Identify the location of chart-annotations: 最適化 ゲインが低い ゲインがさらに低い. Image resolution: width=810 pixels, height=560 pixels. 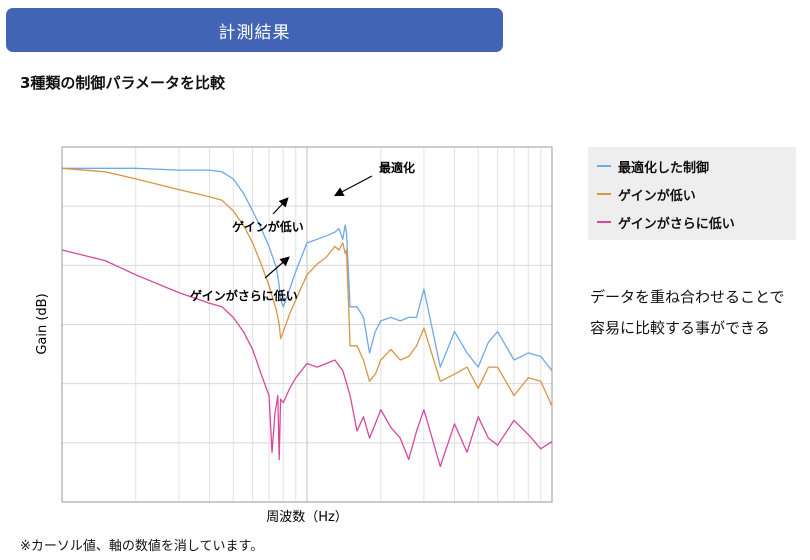
(302, 231).